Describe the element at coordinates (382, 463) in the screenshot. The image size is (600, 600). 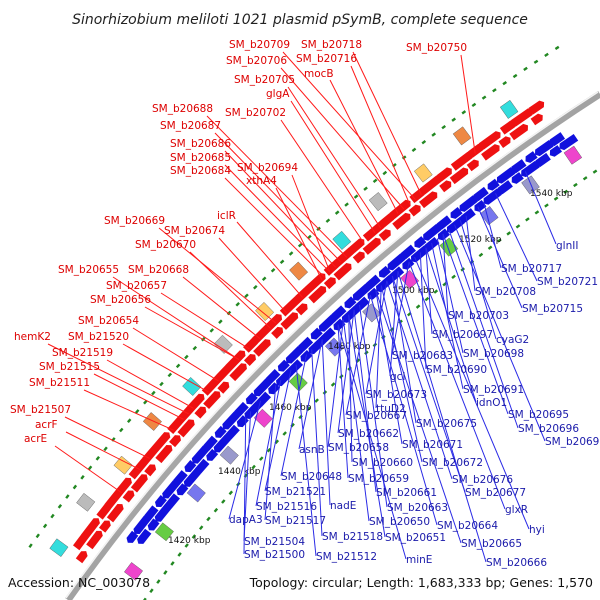
I see `gene-label: SM_b20660` at that location.